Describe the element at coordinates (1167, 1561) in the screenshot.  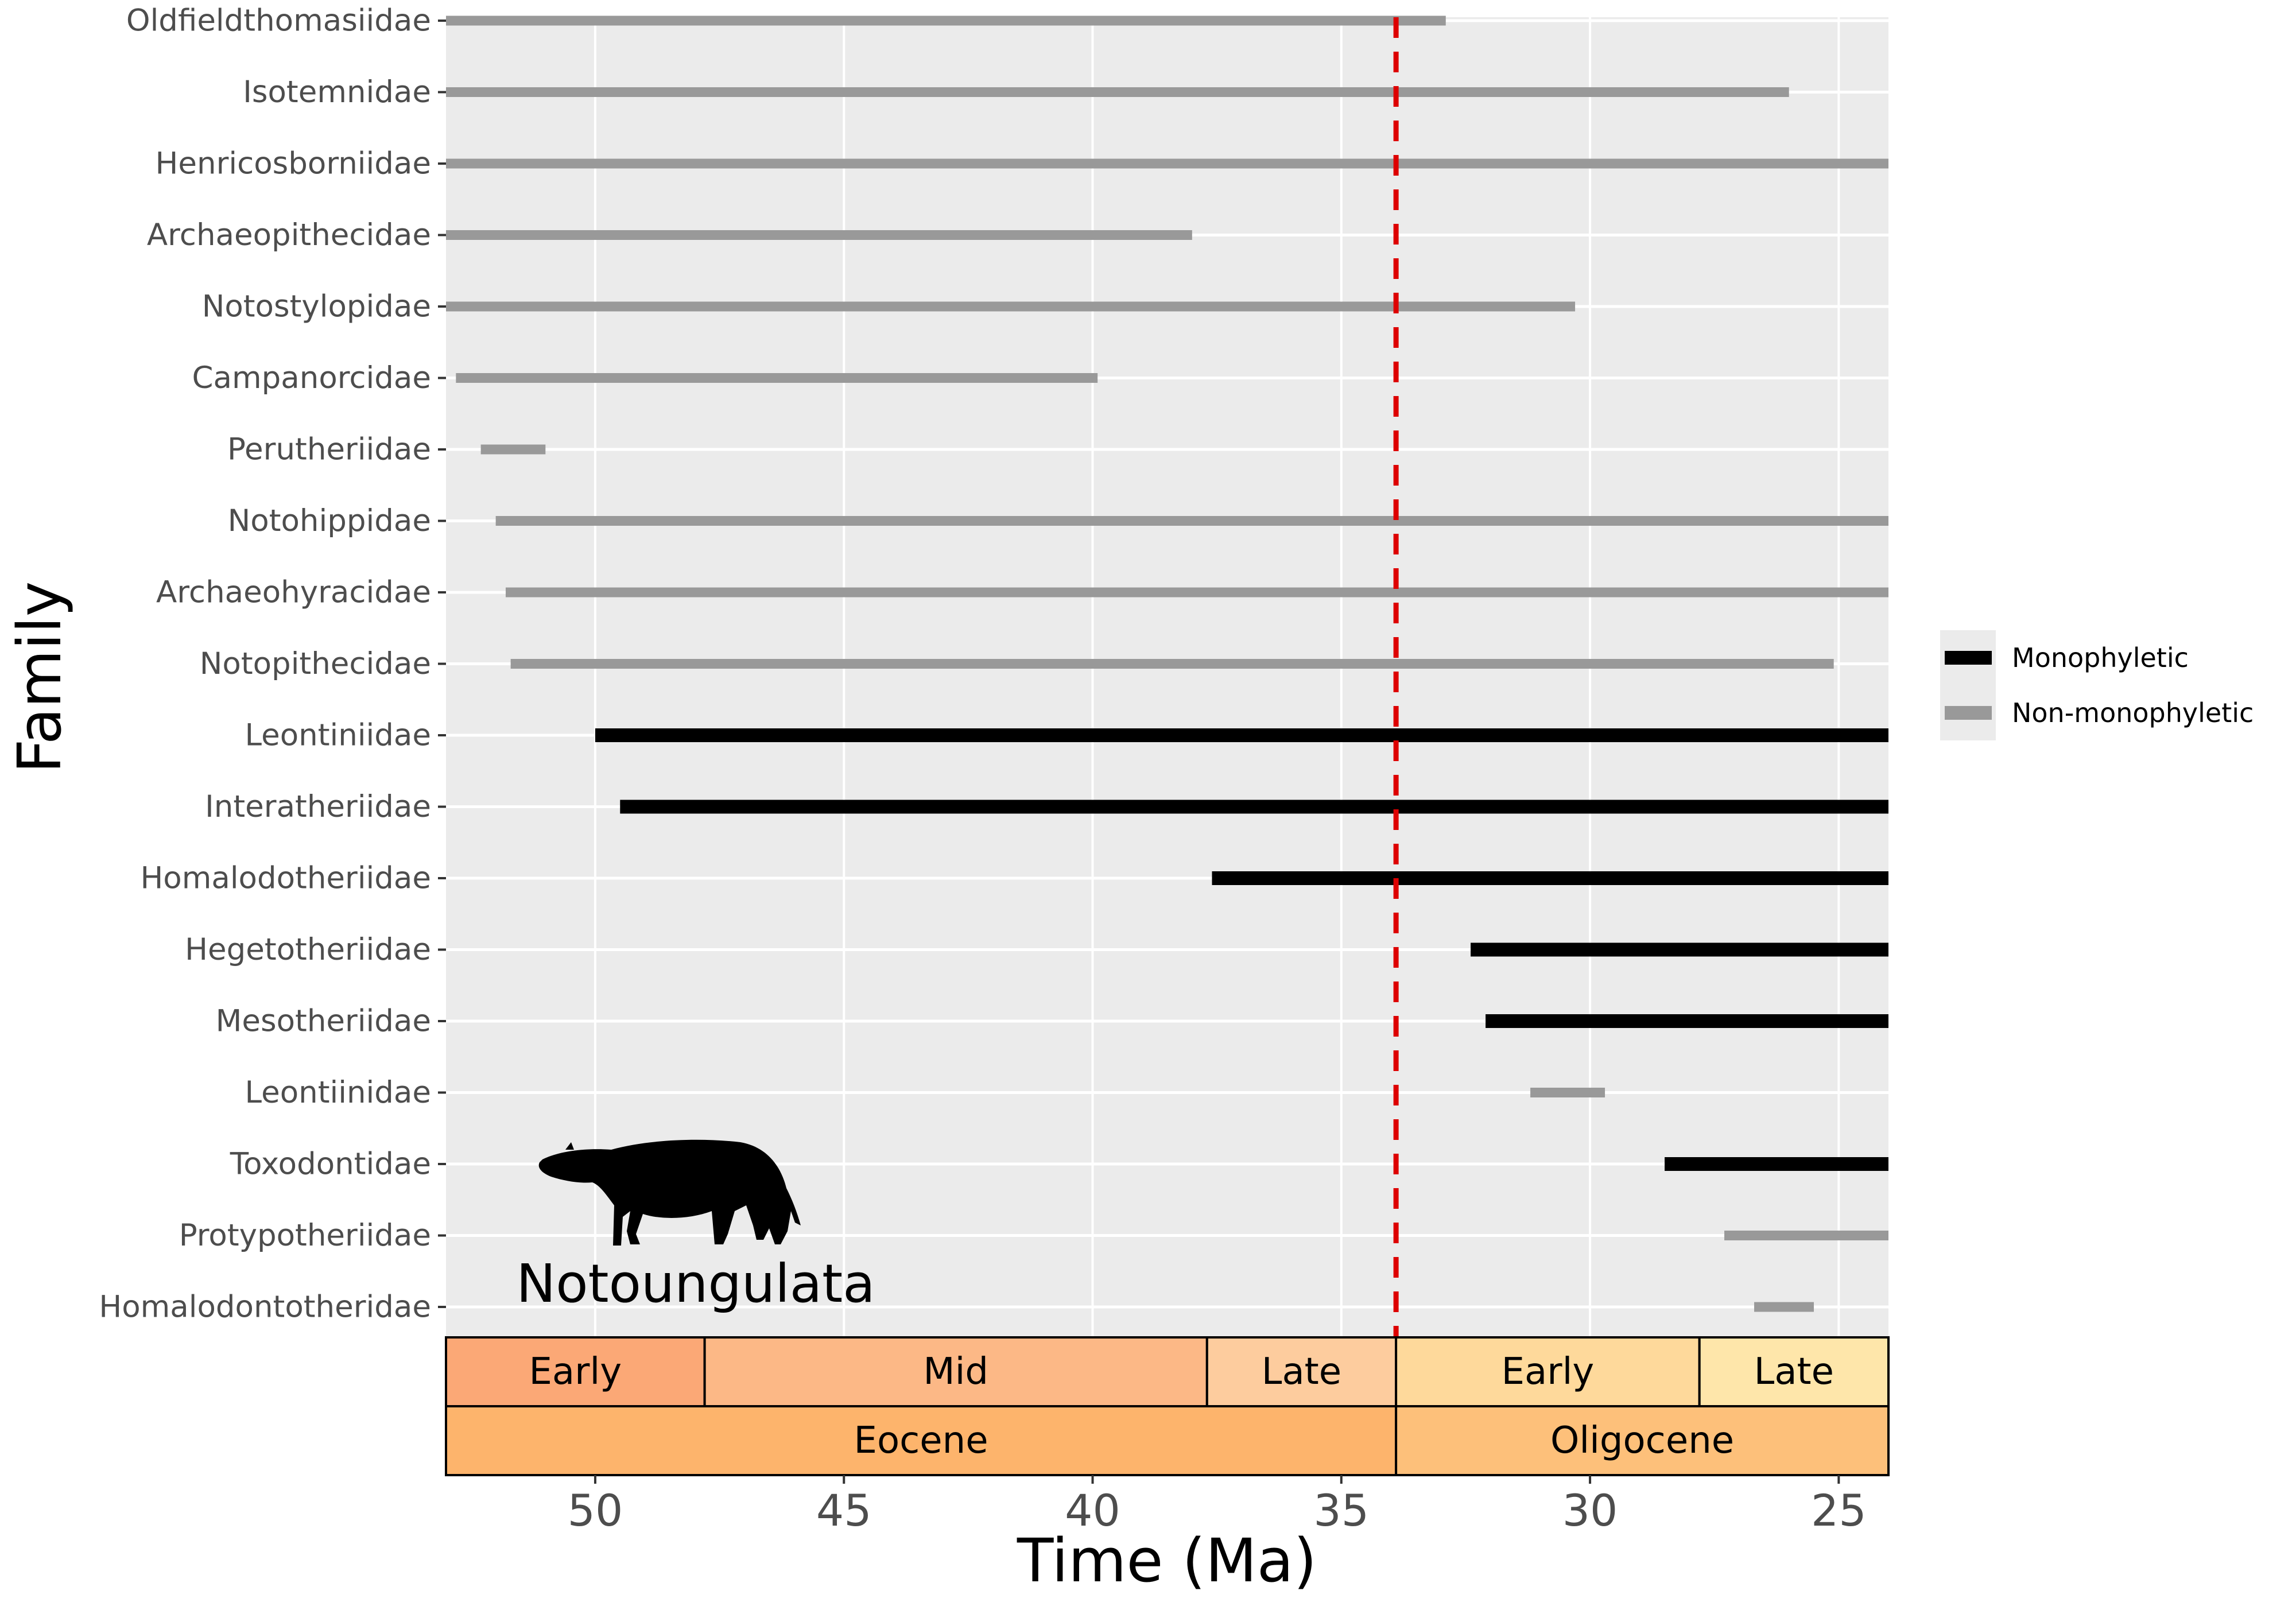
I see `x-axis-title: Time (Ma)` at that location.